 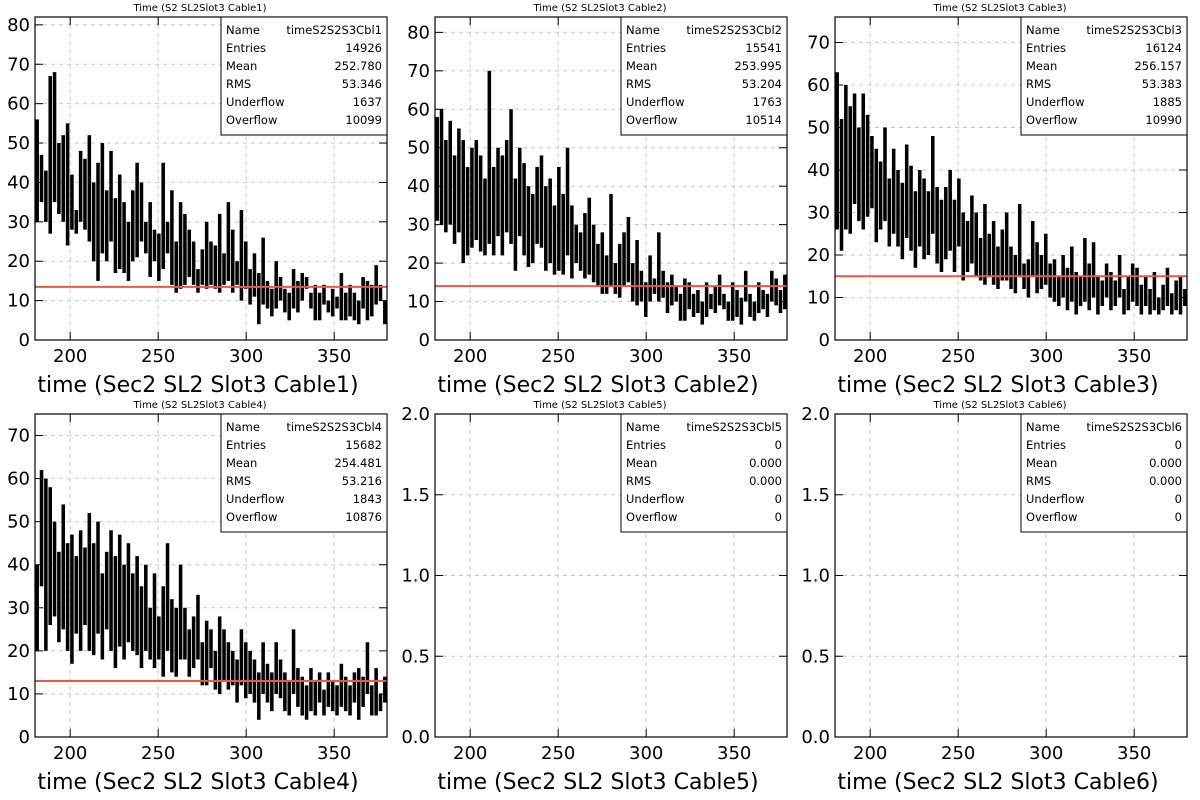 What do you see at coordinates (778, 499) in the screenshot?
I see `stats-value-underflow: 0` at bounding box center [778, 499].